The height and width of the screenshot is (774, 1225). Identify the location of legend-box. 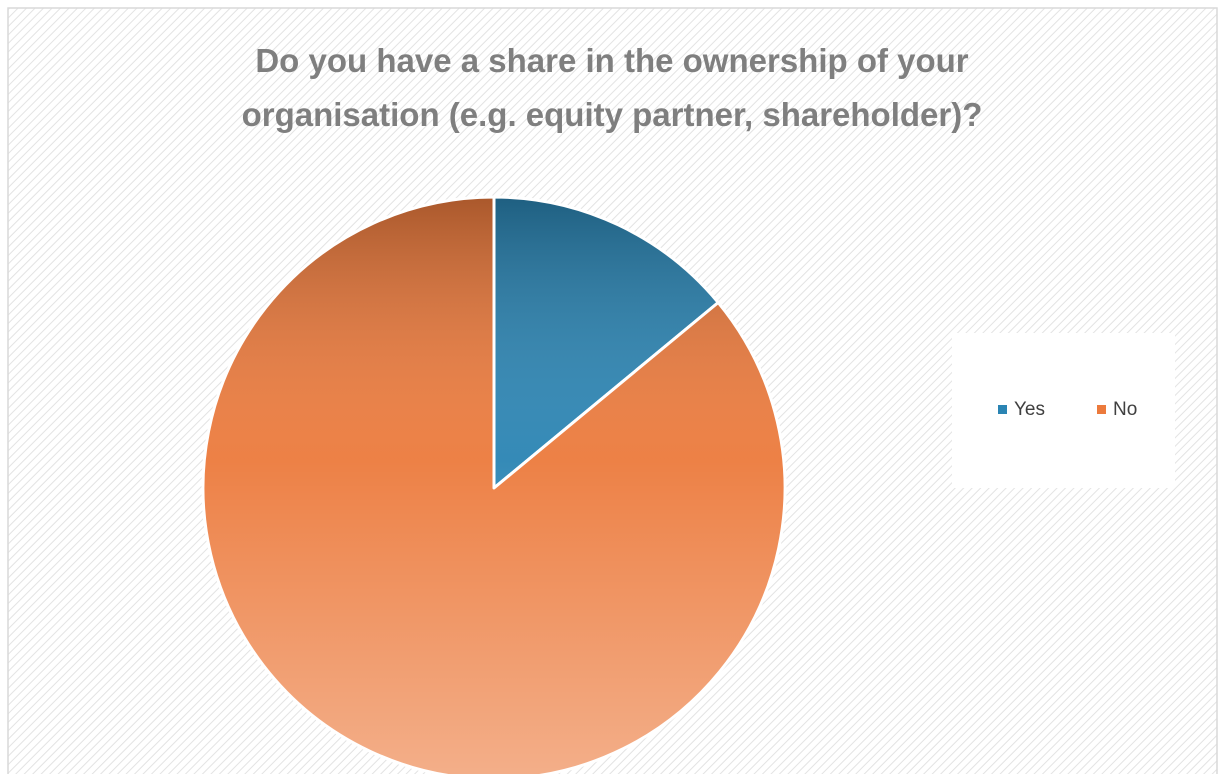
(1063, 410).